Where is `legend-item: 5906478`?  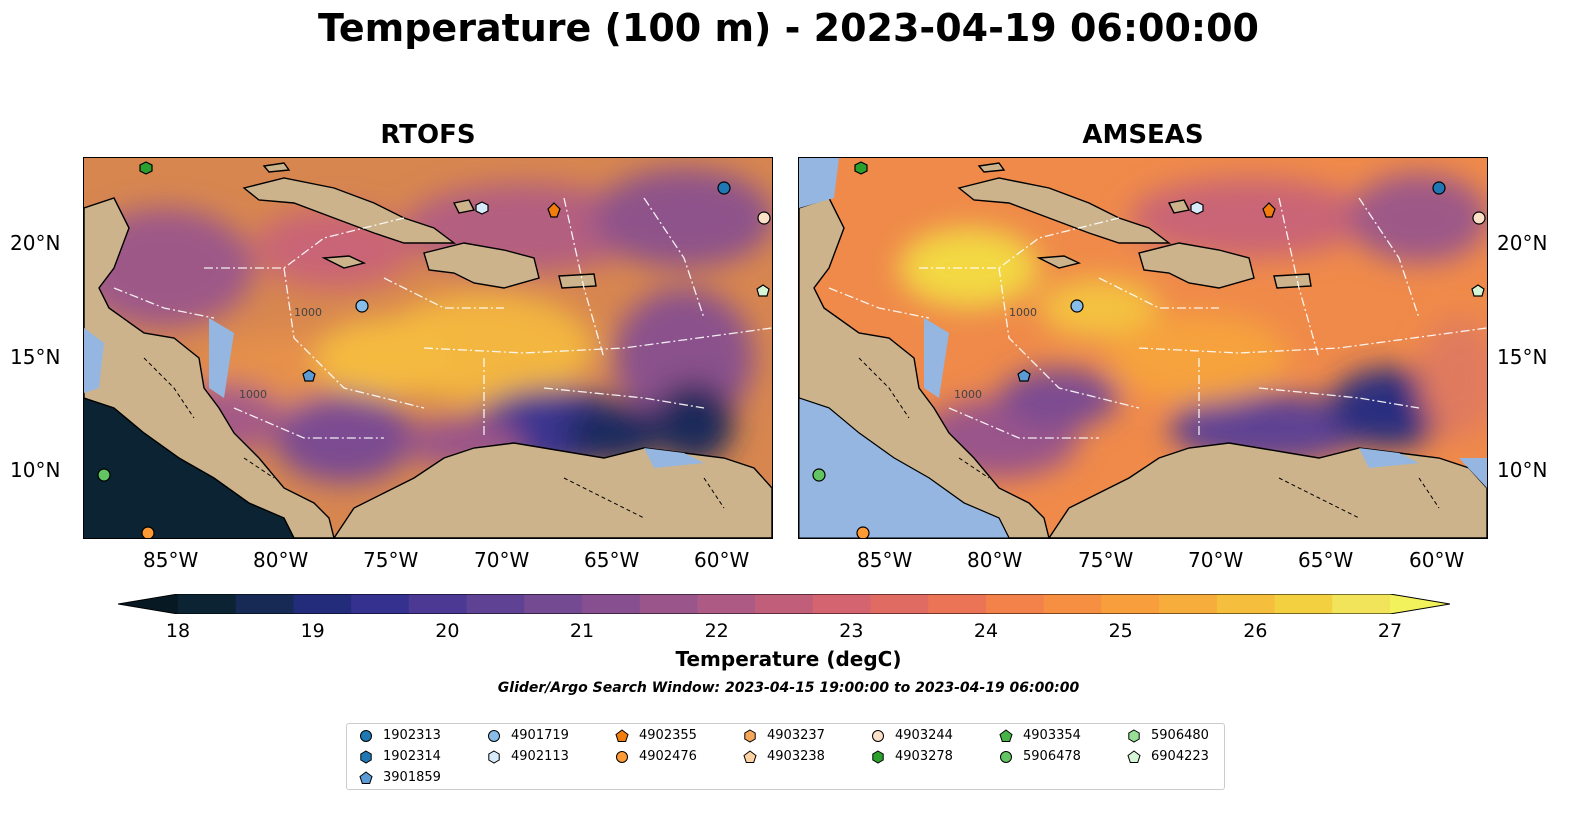
legend-item: 5906478 is located at coordinates (1040, 756).